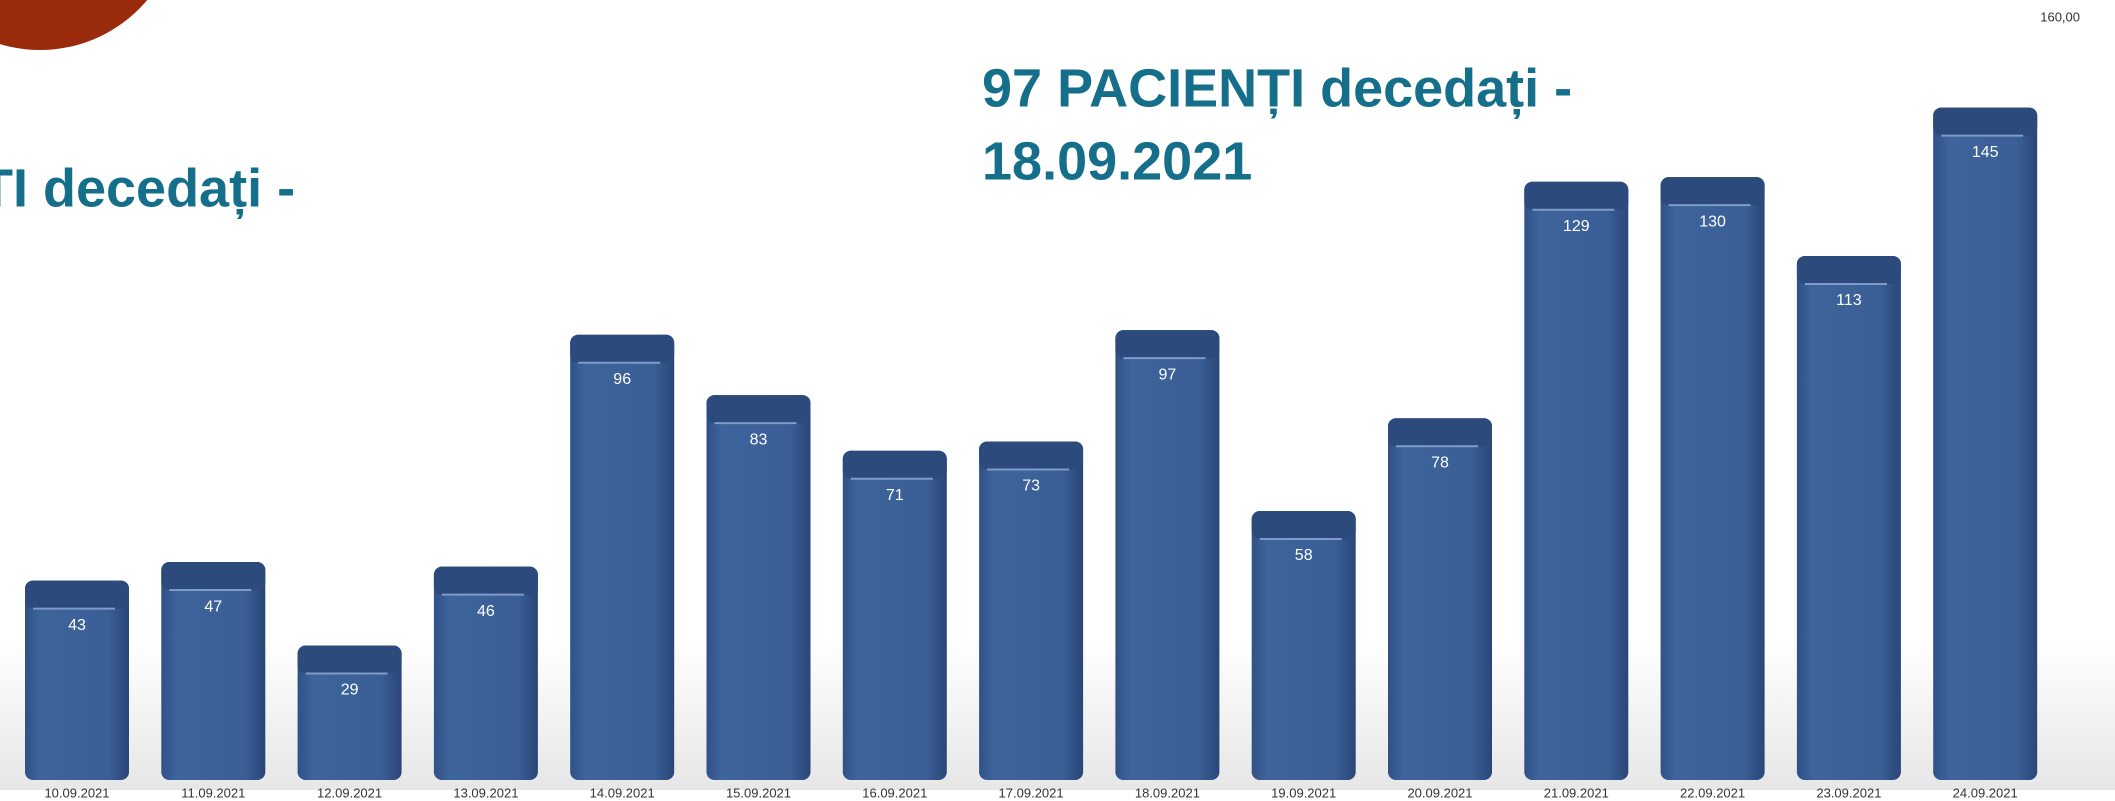 The image size is (2115, 801). Describe the element at coordinates (1712, 792) in the screenshot. I see `x-tick-label: 22.09.2021` at that location.